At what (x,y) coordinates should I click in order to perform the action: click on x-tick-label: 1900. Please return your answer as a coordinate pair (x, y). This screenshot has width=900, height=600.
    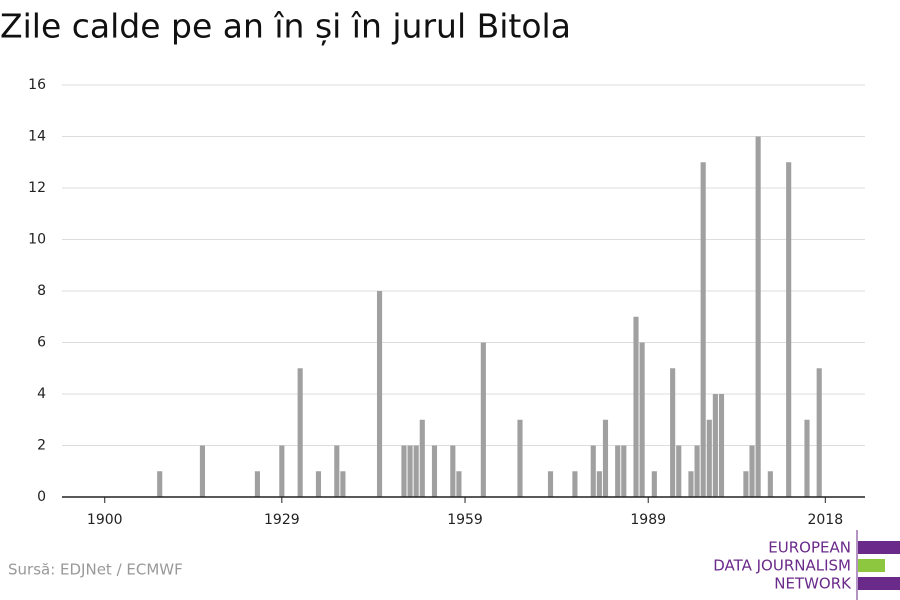
    Looking at the image, I should click on (105, 520).